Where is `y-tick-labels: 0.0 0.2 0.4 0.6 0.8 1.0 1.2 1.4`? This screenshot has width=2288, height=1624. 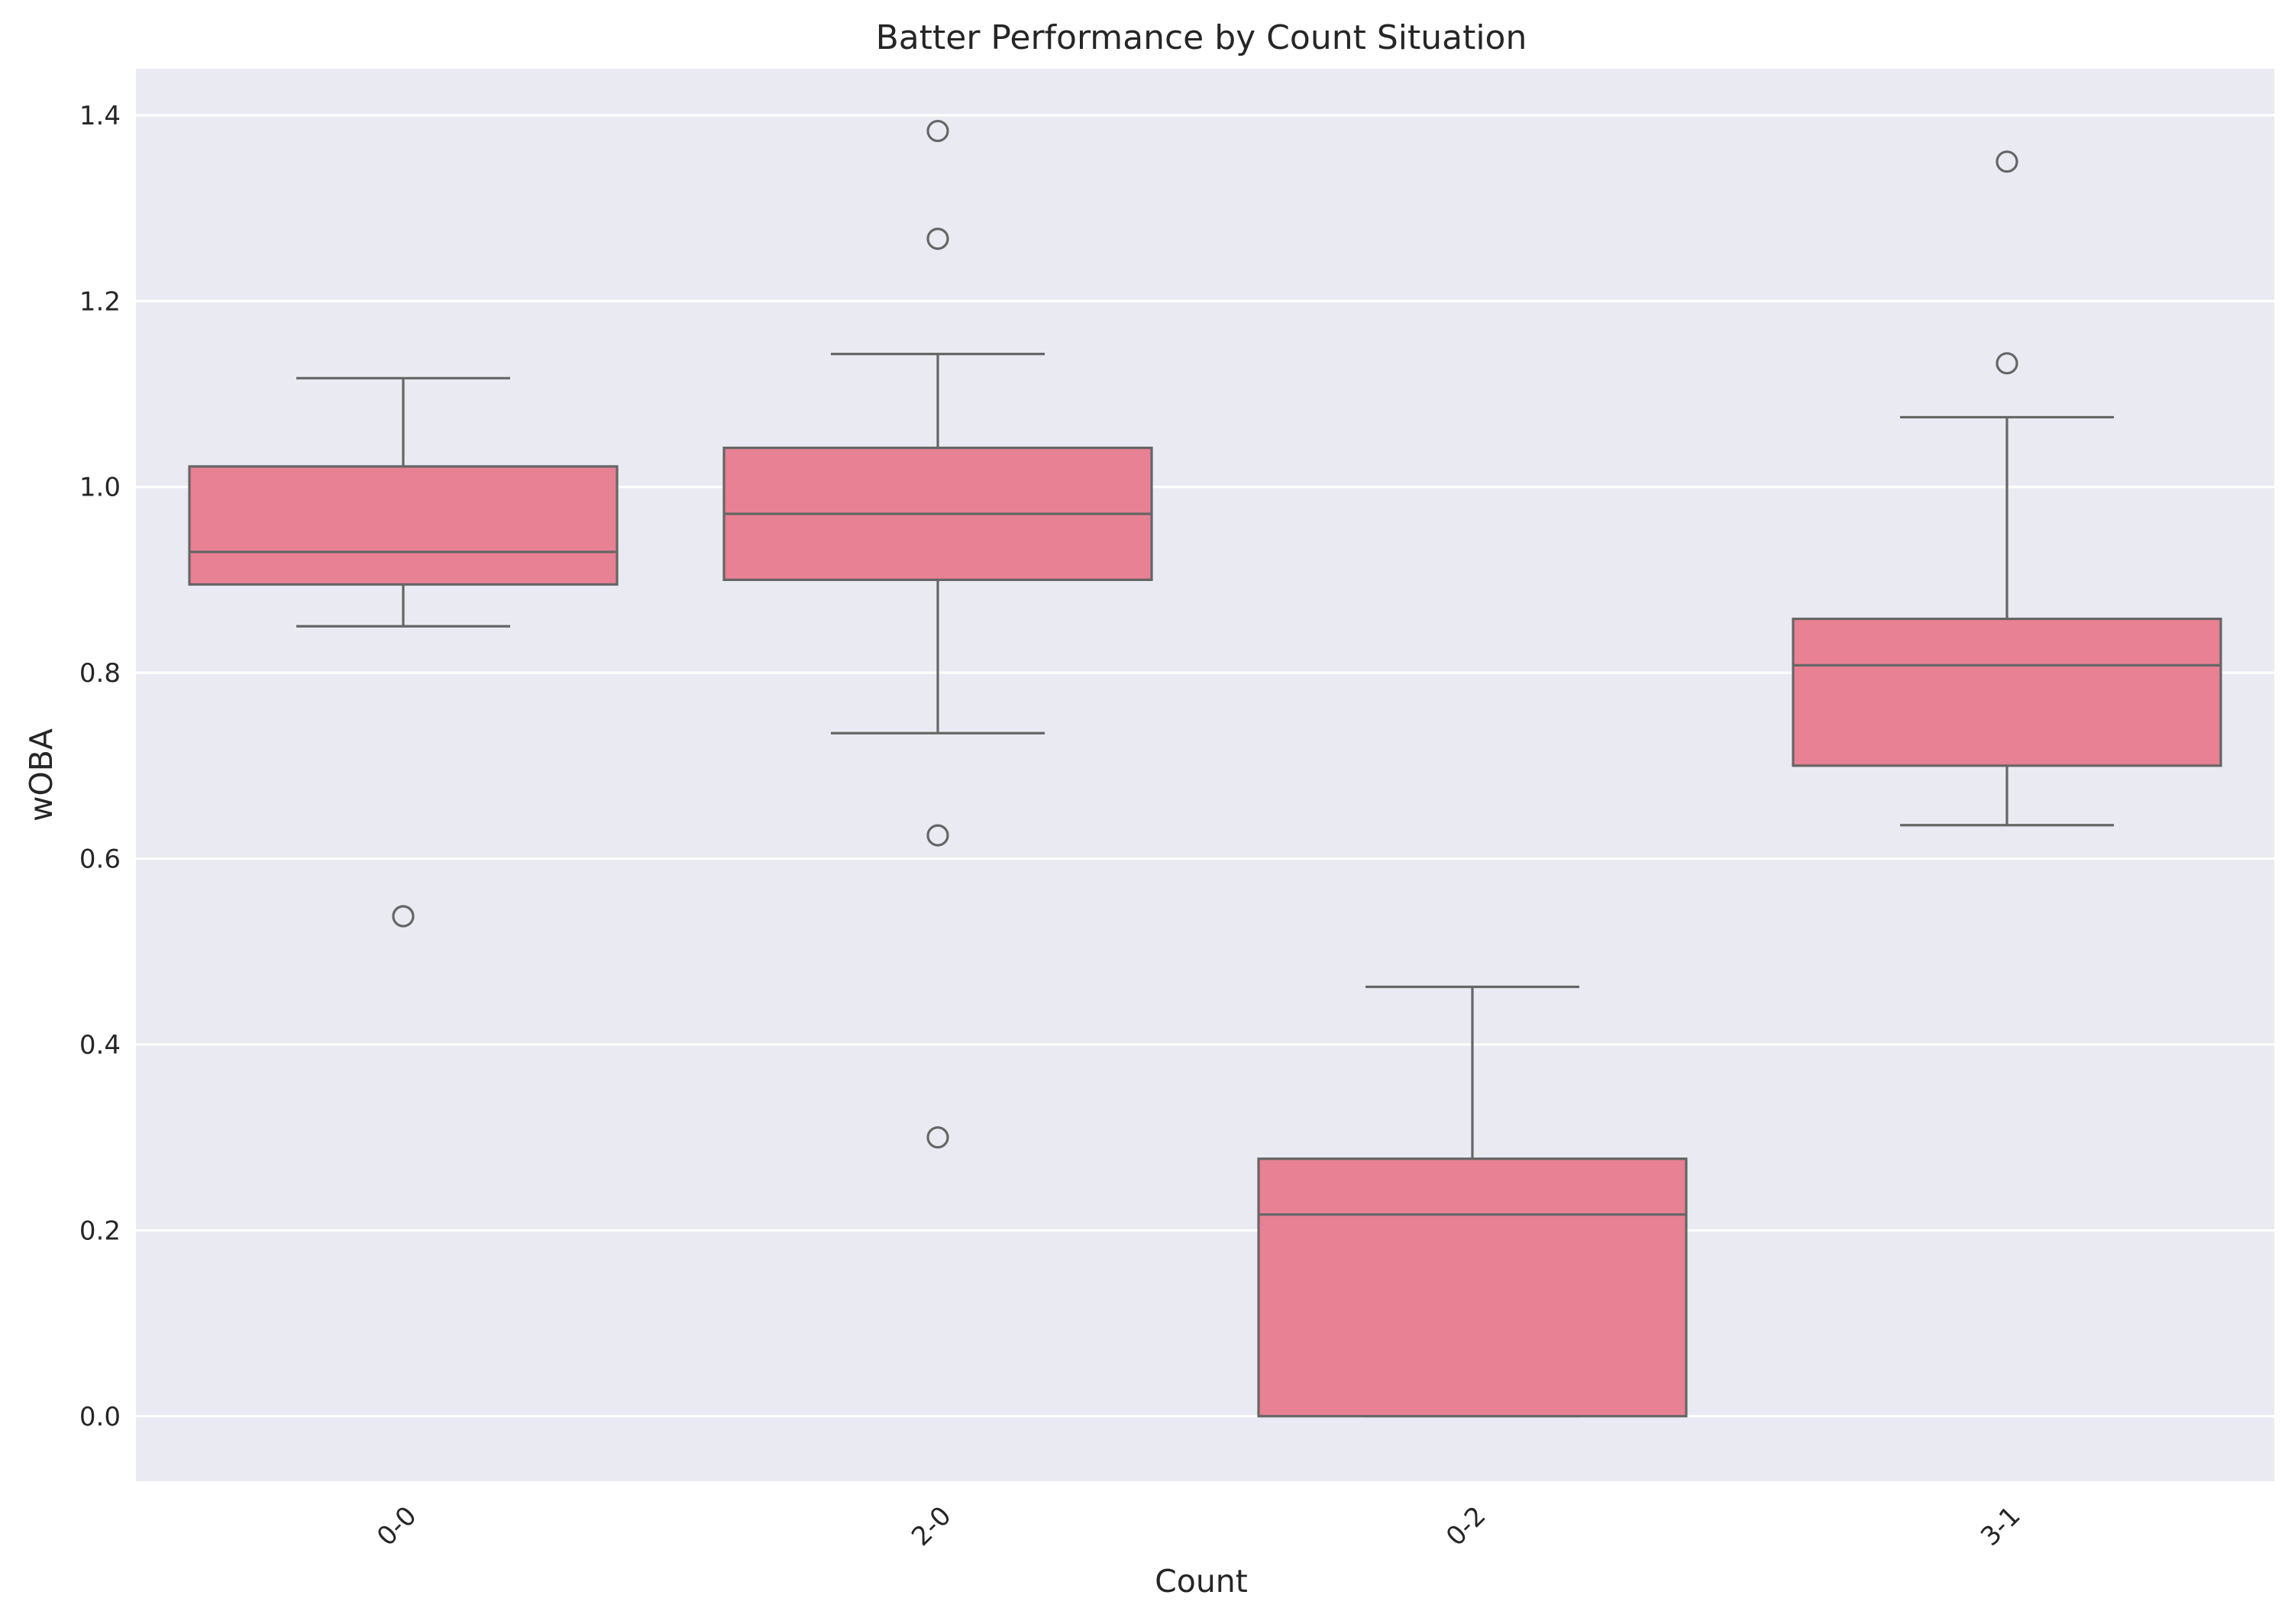 y-tick-labels: 0.0 0.2 0.4 0.6 0.8 1.0 1.2 1.4 is located at coordinates (100, 766).